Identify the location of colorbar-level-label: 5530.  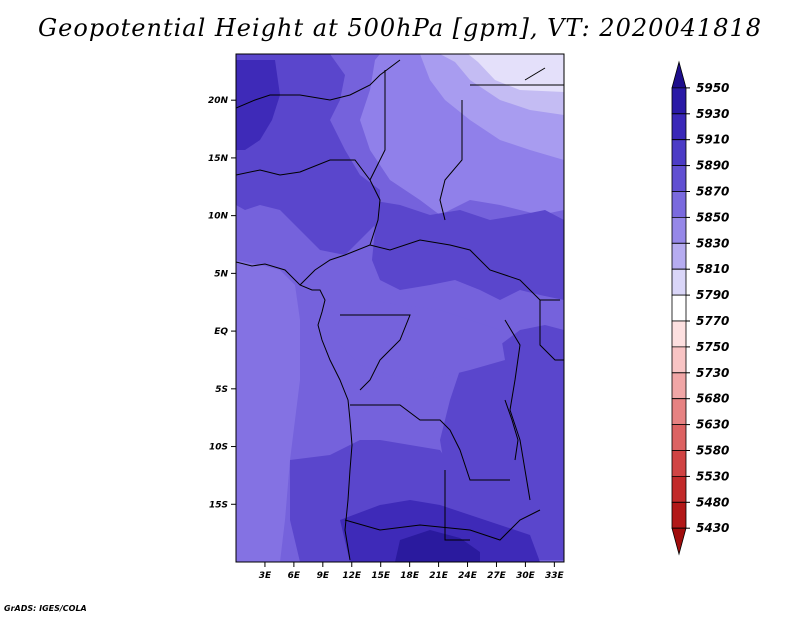
(712, 476).